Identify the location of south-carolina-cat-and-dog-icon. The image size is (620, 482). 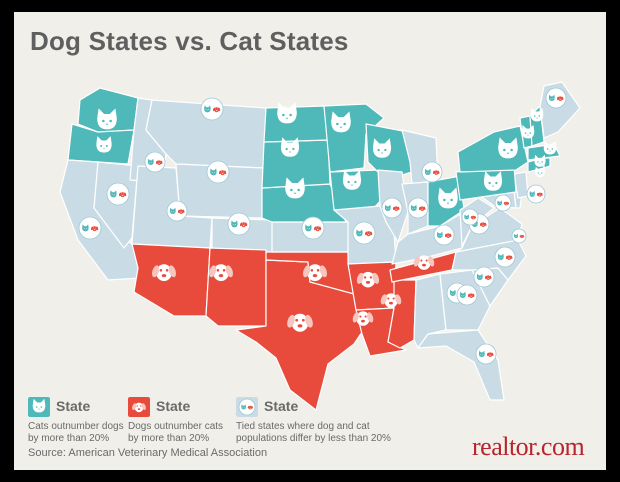
(484, 277).